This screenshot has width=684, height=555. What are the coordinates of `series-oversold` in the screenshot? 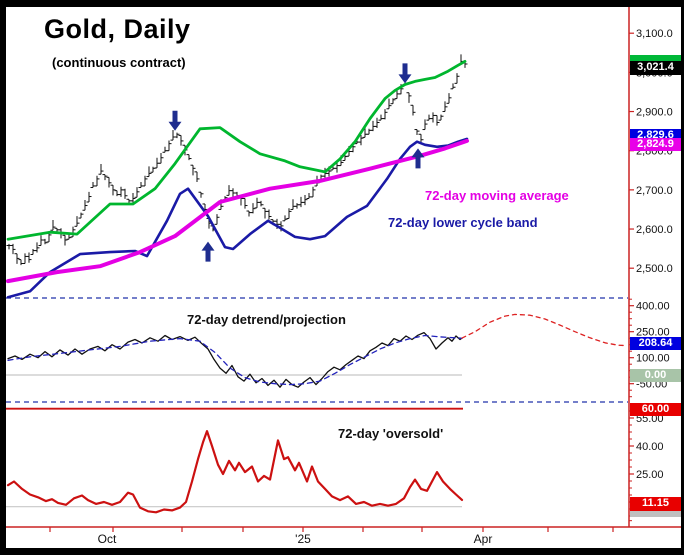 It's located at (235, 472).